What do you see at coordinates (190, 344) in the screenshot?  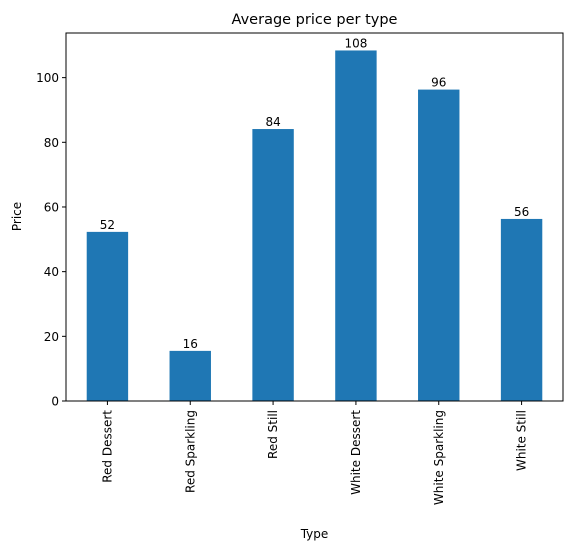 I see `data-label-red-sparkling: 16` at bounding box center [190, 344].